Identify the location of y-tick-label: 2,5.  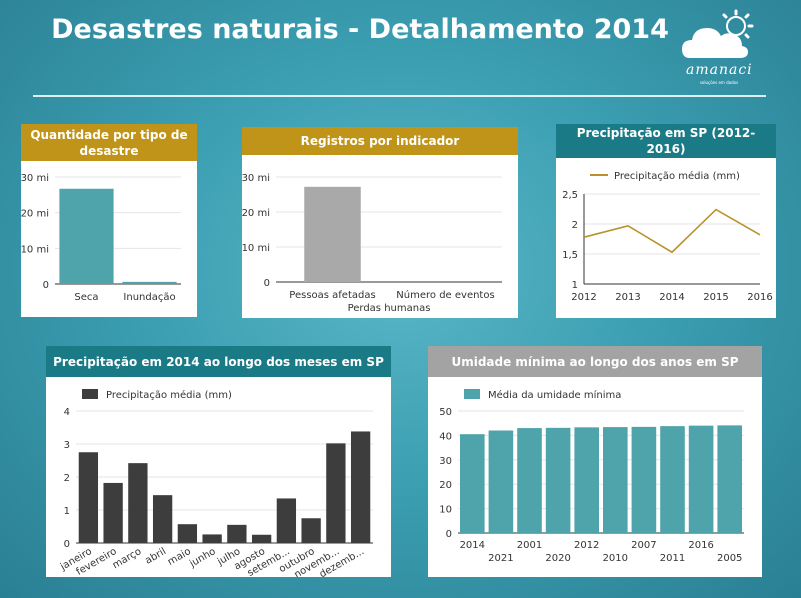
(570, 195).